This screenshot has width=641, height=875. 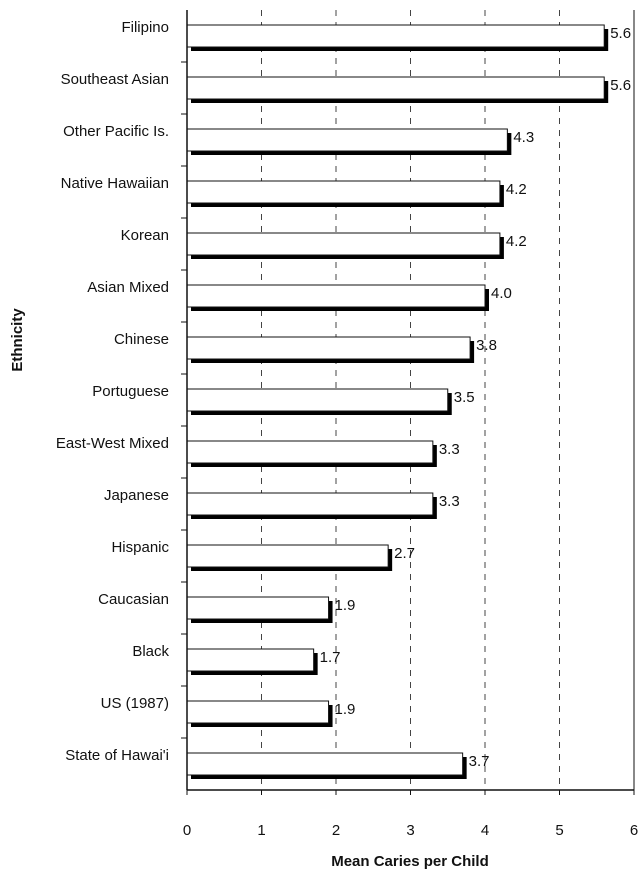 What do you see at coordinates (145, 27) in the screenshot?
I see `category-label: Filipino` at bounding box center [145, 27].